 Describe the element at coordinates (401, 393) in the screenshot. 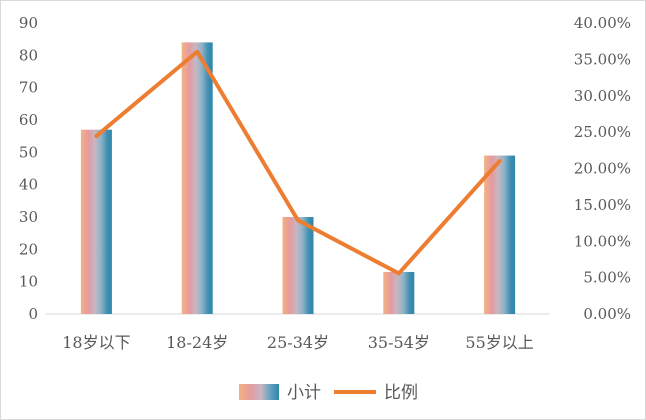

I see `legend-label-line: 比例` at that location.